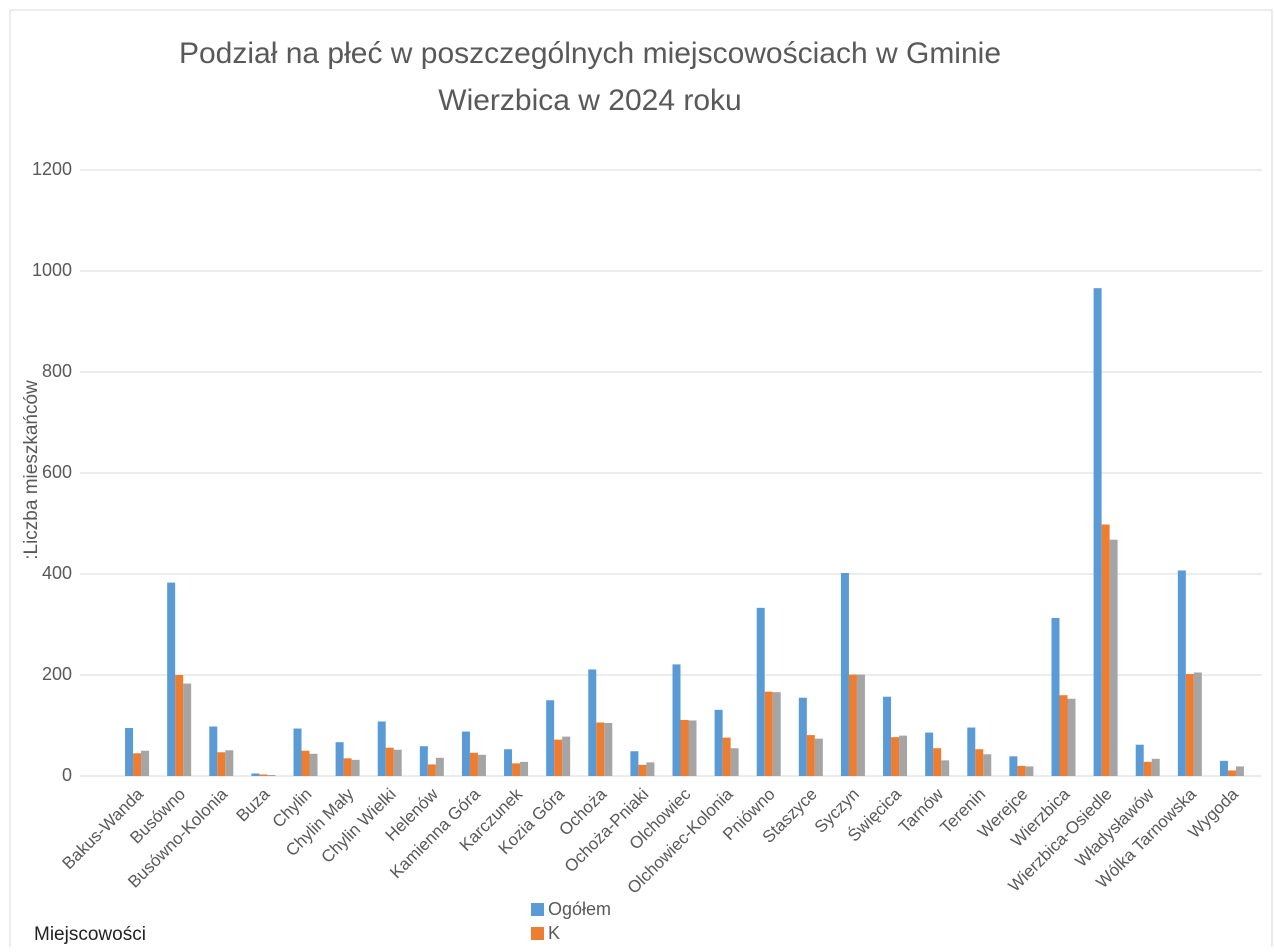 The height and width of the screenshot is (952, 1274). I want to click on y-tick-label: 1000, so click(52, 270).